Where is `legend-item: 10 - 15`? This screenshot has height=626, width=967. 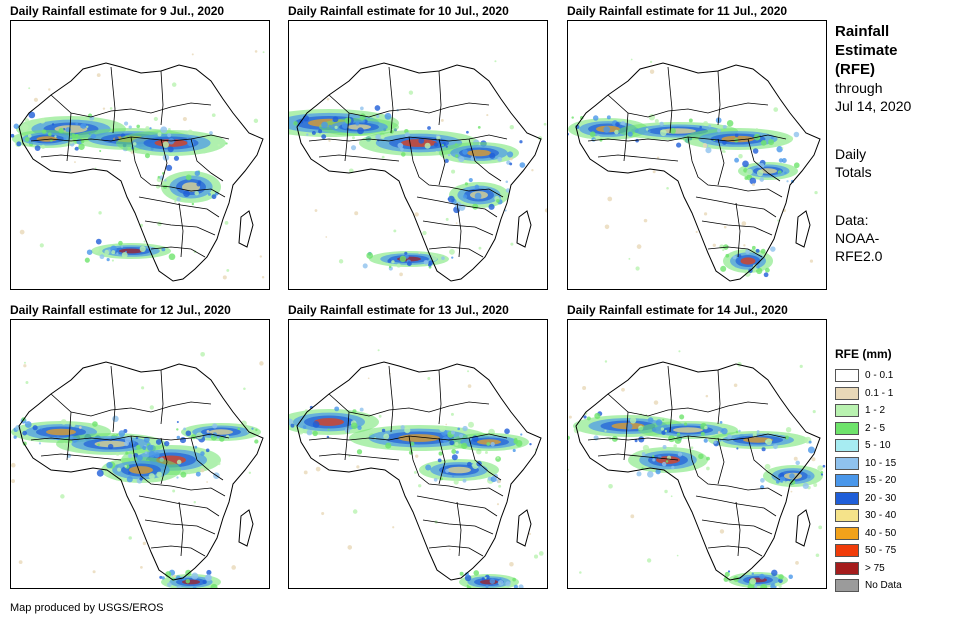
legend-item: 10 - 15 is located at coordinates (868, 464).